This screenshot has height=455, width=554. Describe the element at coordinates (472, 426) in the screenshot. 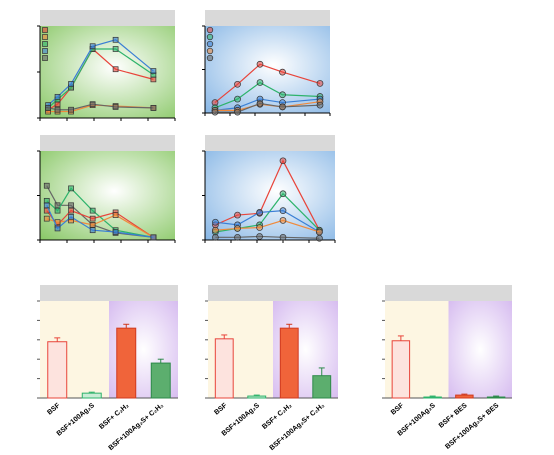

I see `x-tick-label: BSF+100Ag₂S+ BES` at that location.